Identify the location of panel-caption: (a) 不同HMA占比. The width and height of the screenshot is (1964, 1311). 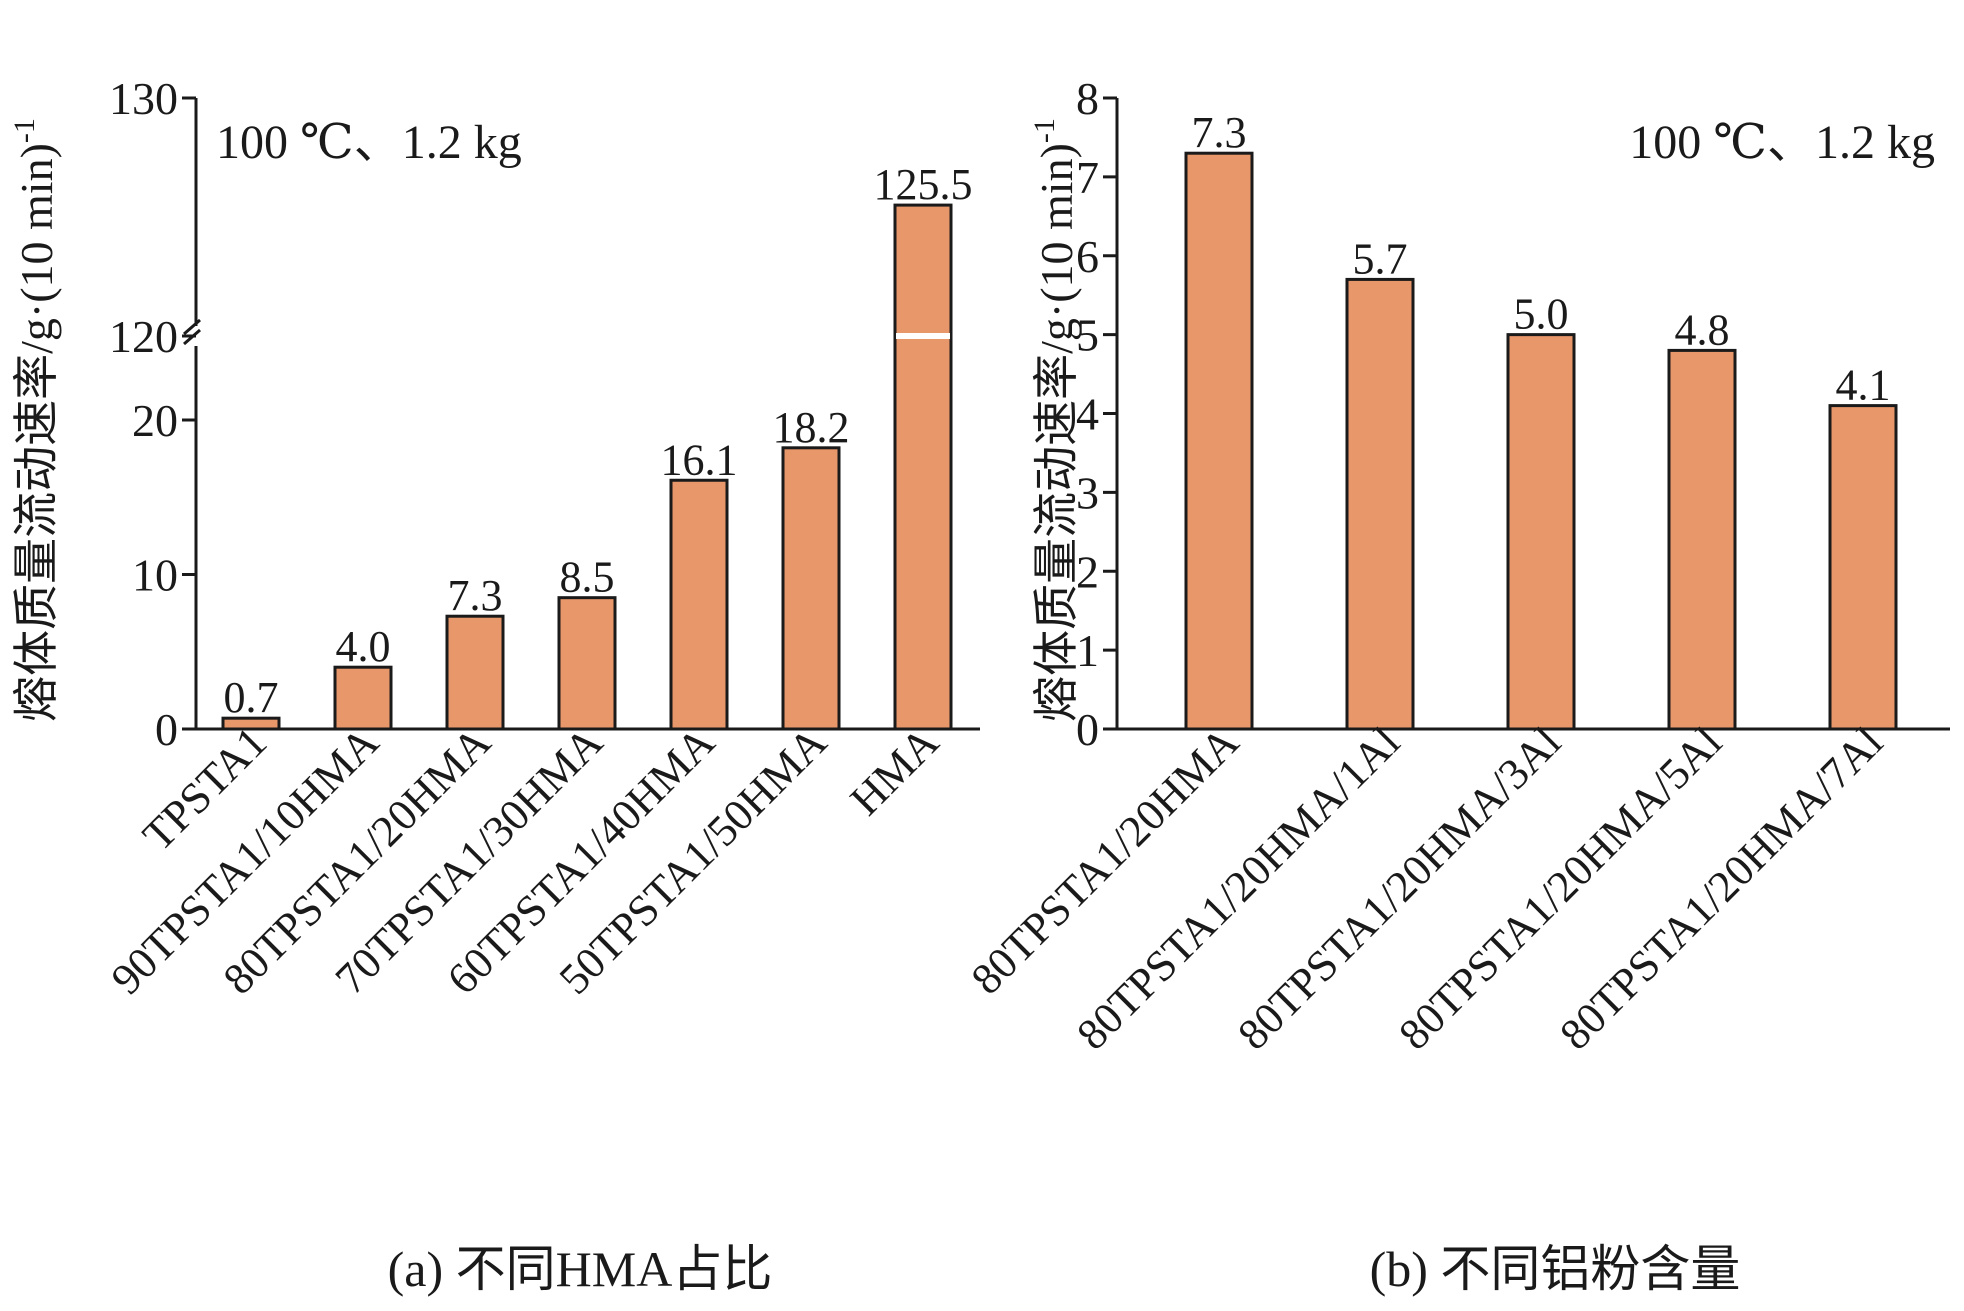
(580, 1269).